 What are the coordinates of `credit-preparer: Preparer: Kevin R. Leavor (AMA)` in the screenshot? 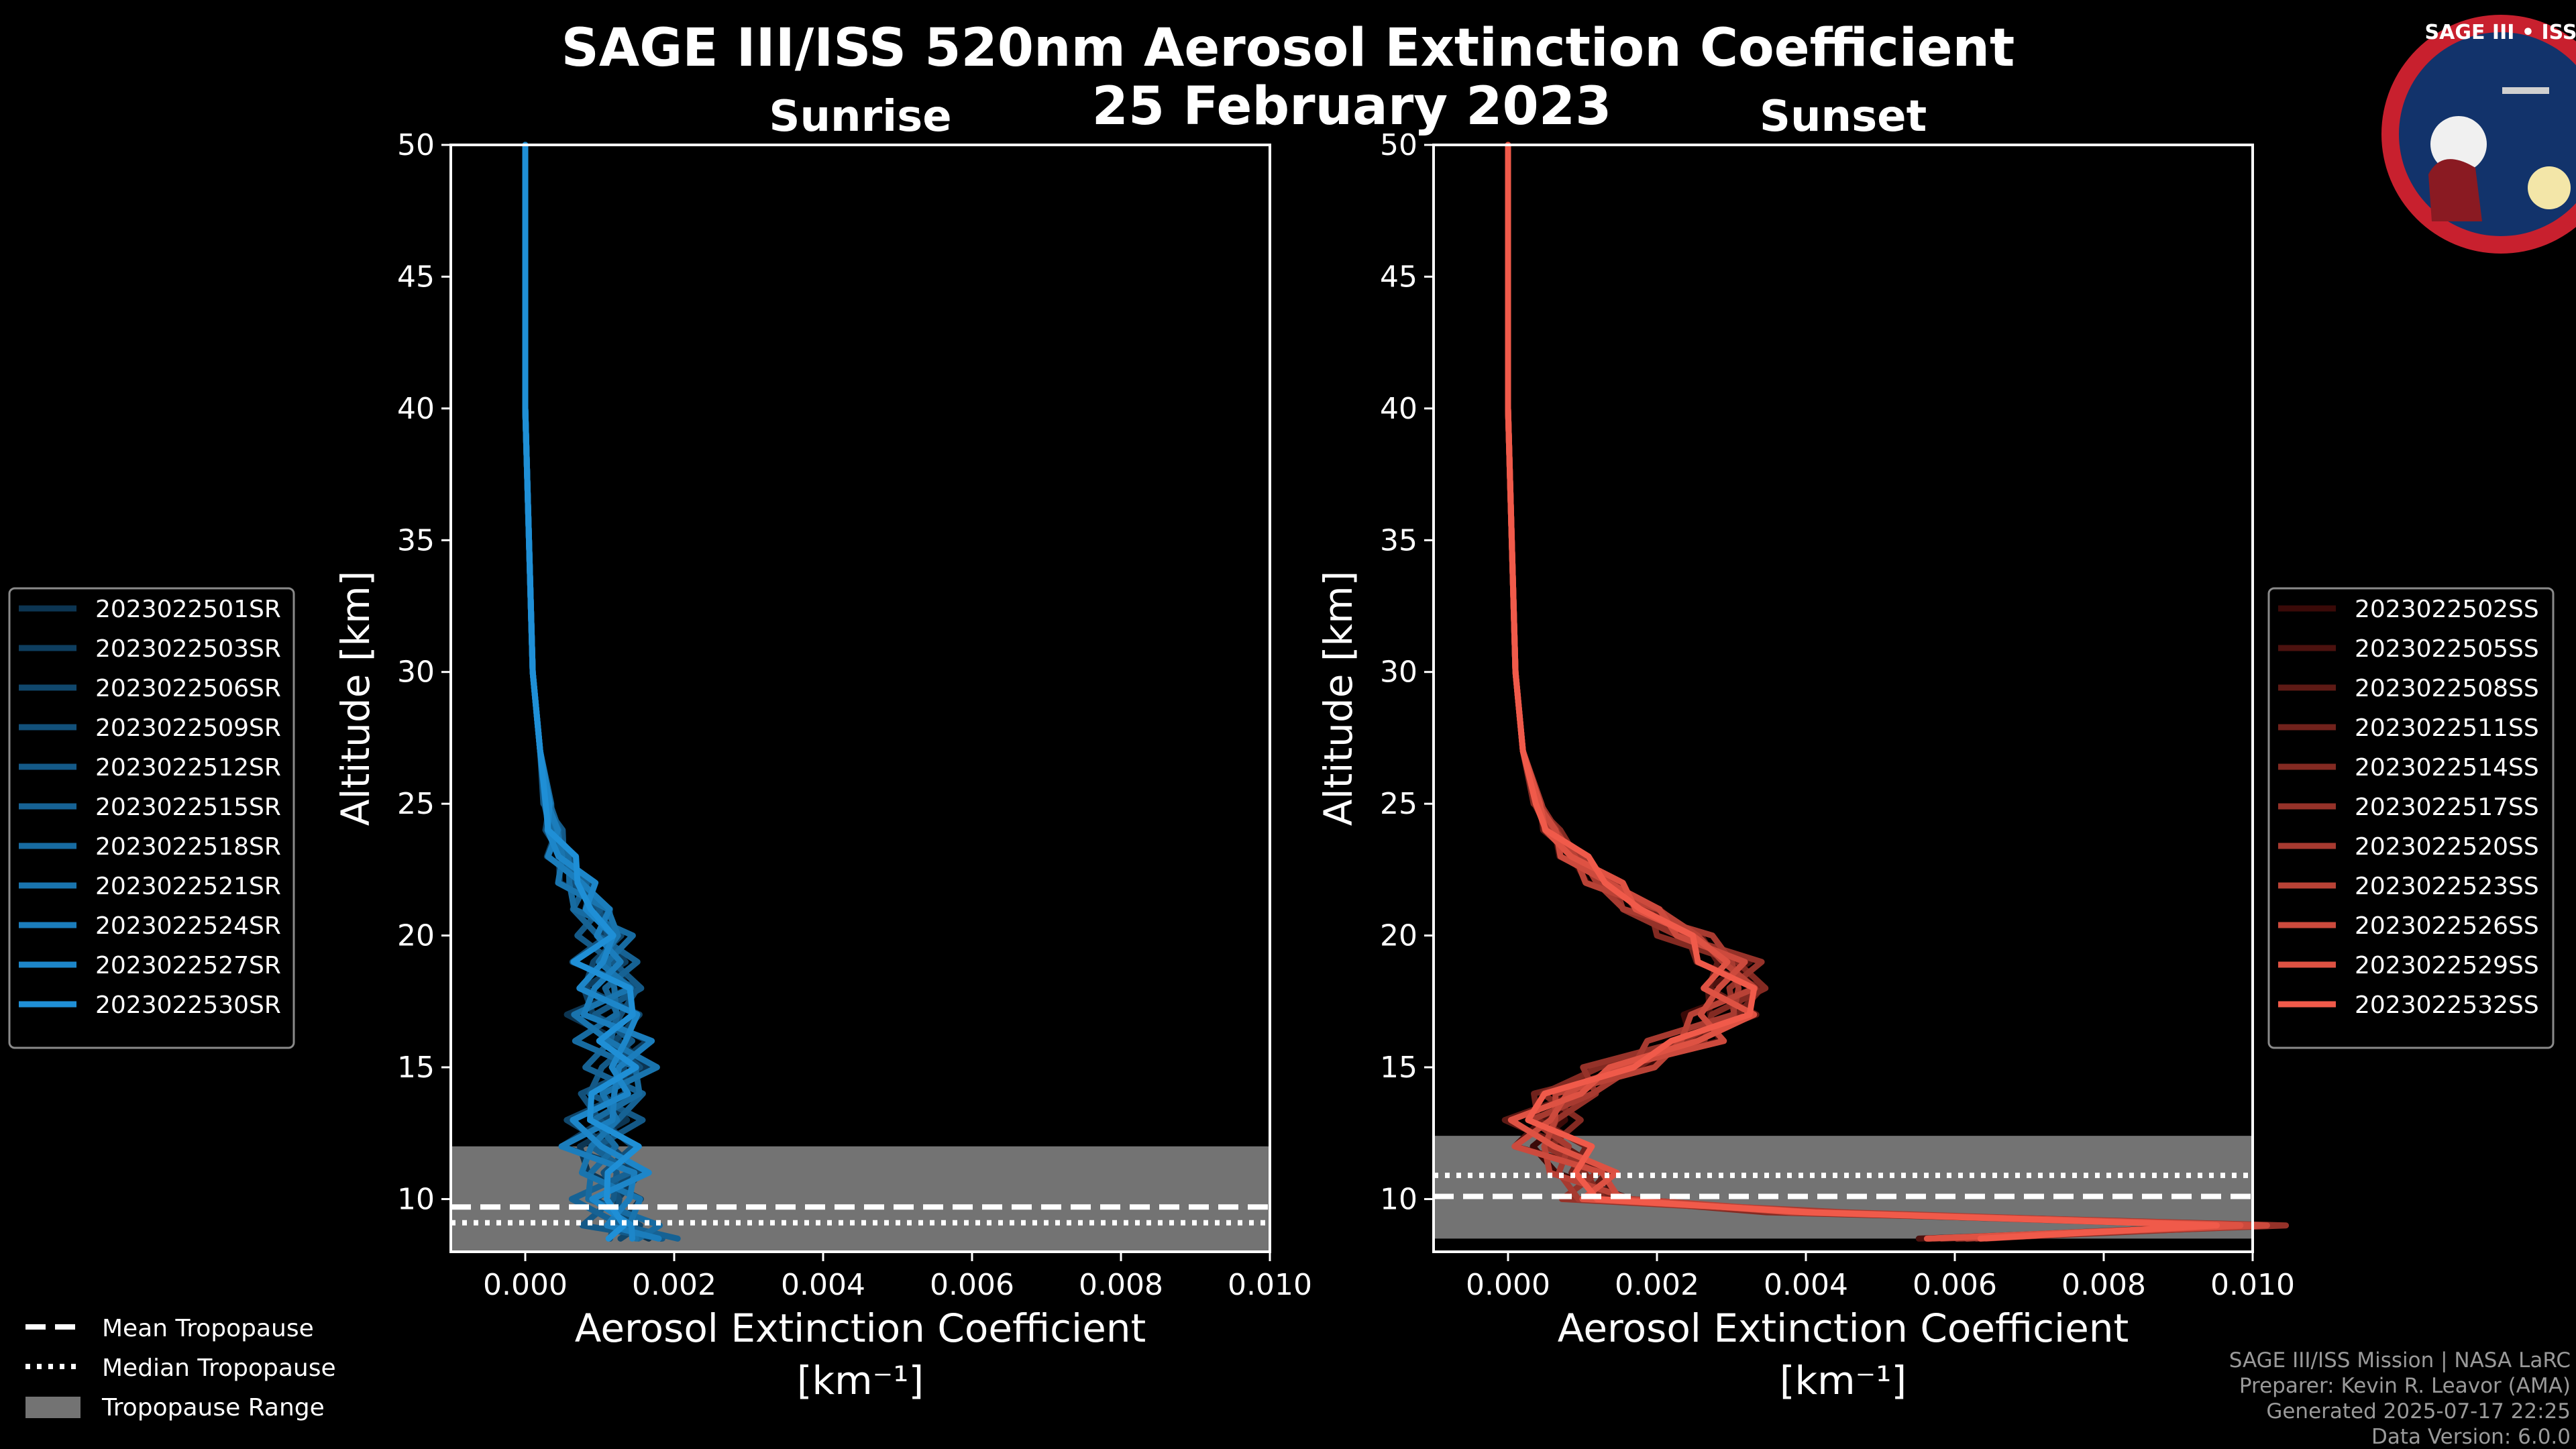 It's located at (2405, 1386).